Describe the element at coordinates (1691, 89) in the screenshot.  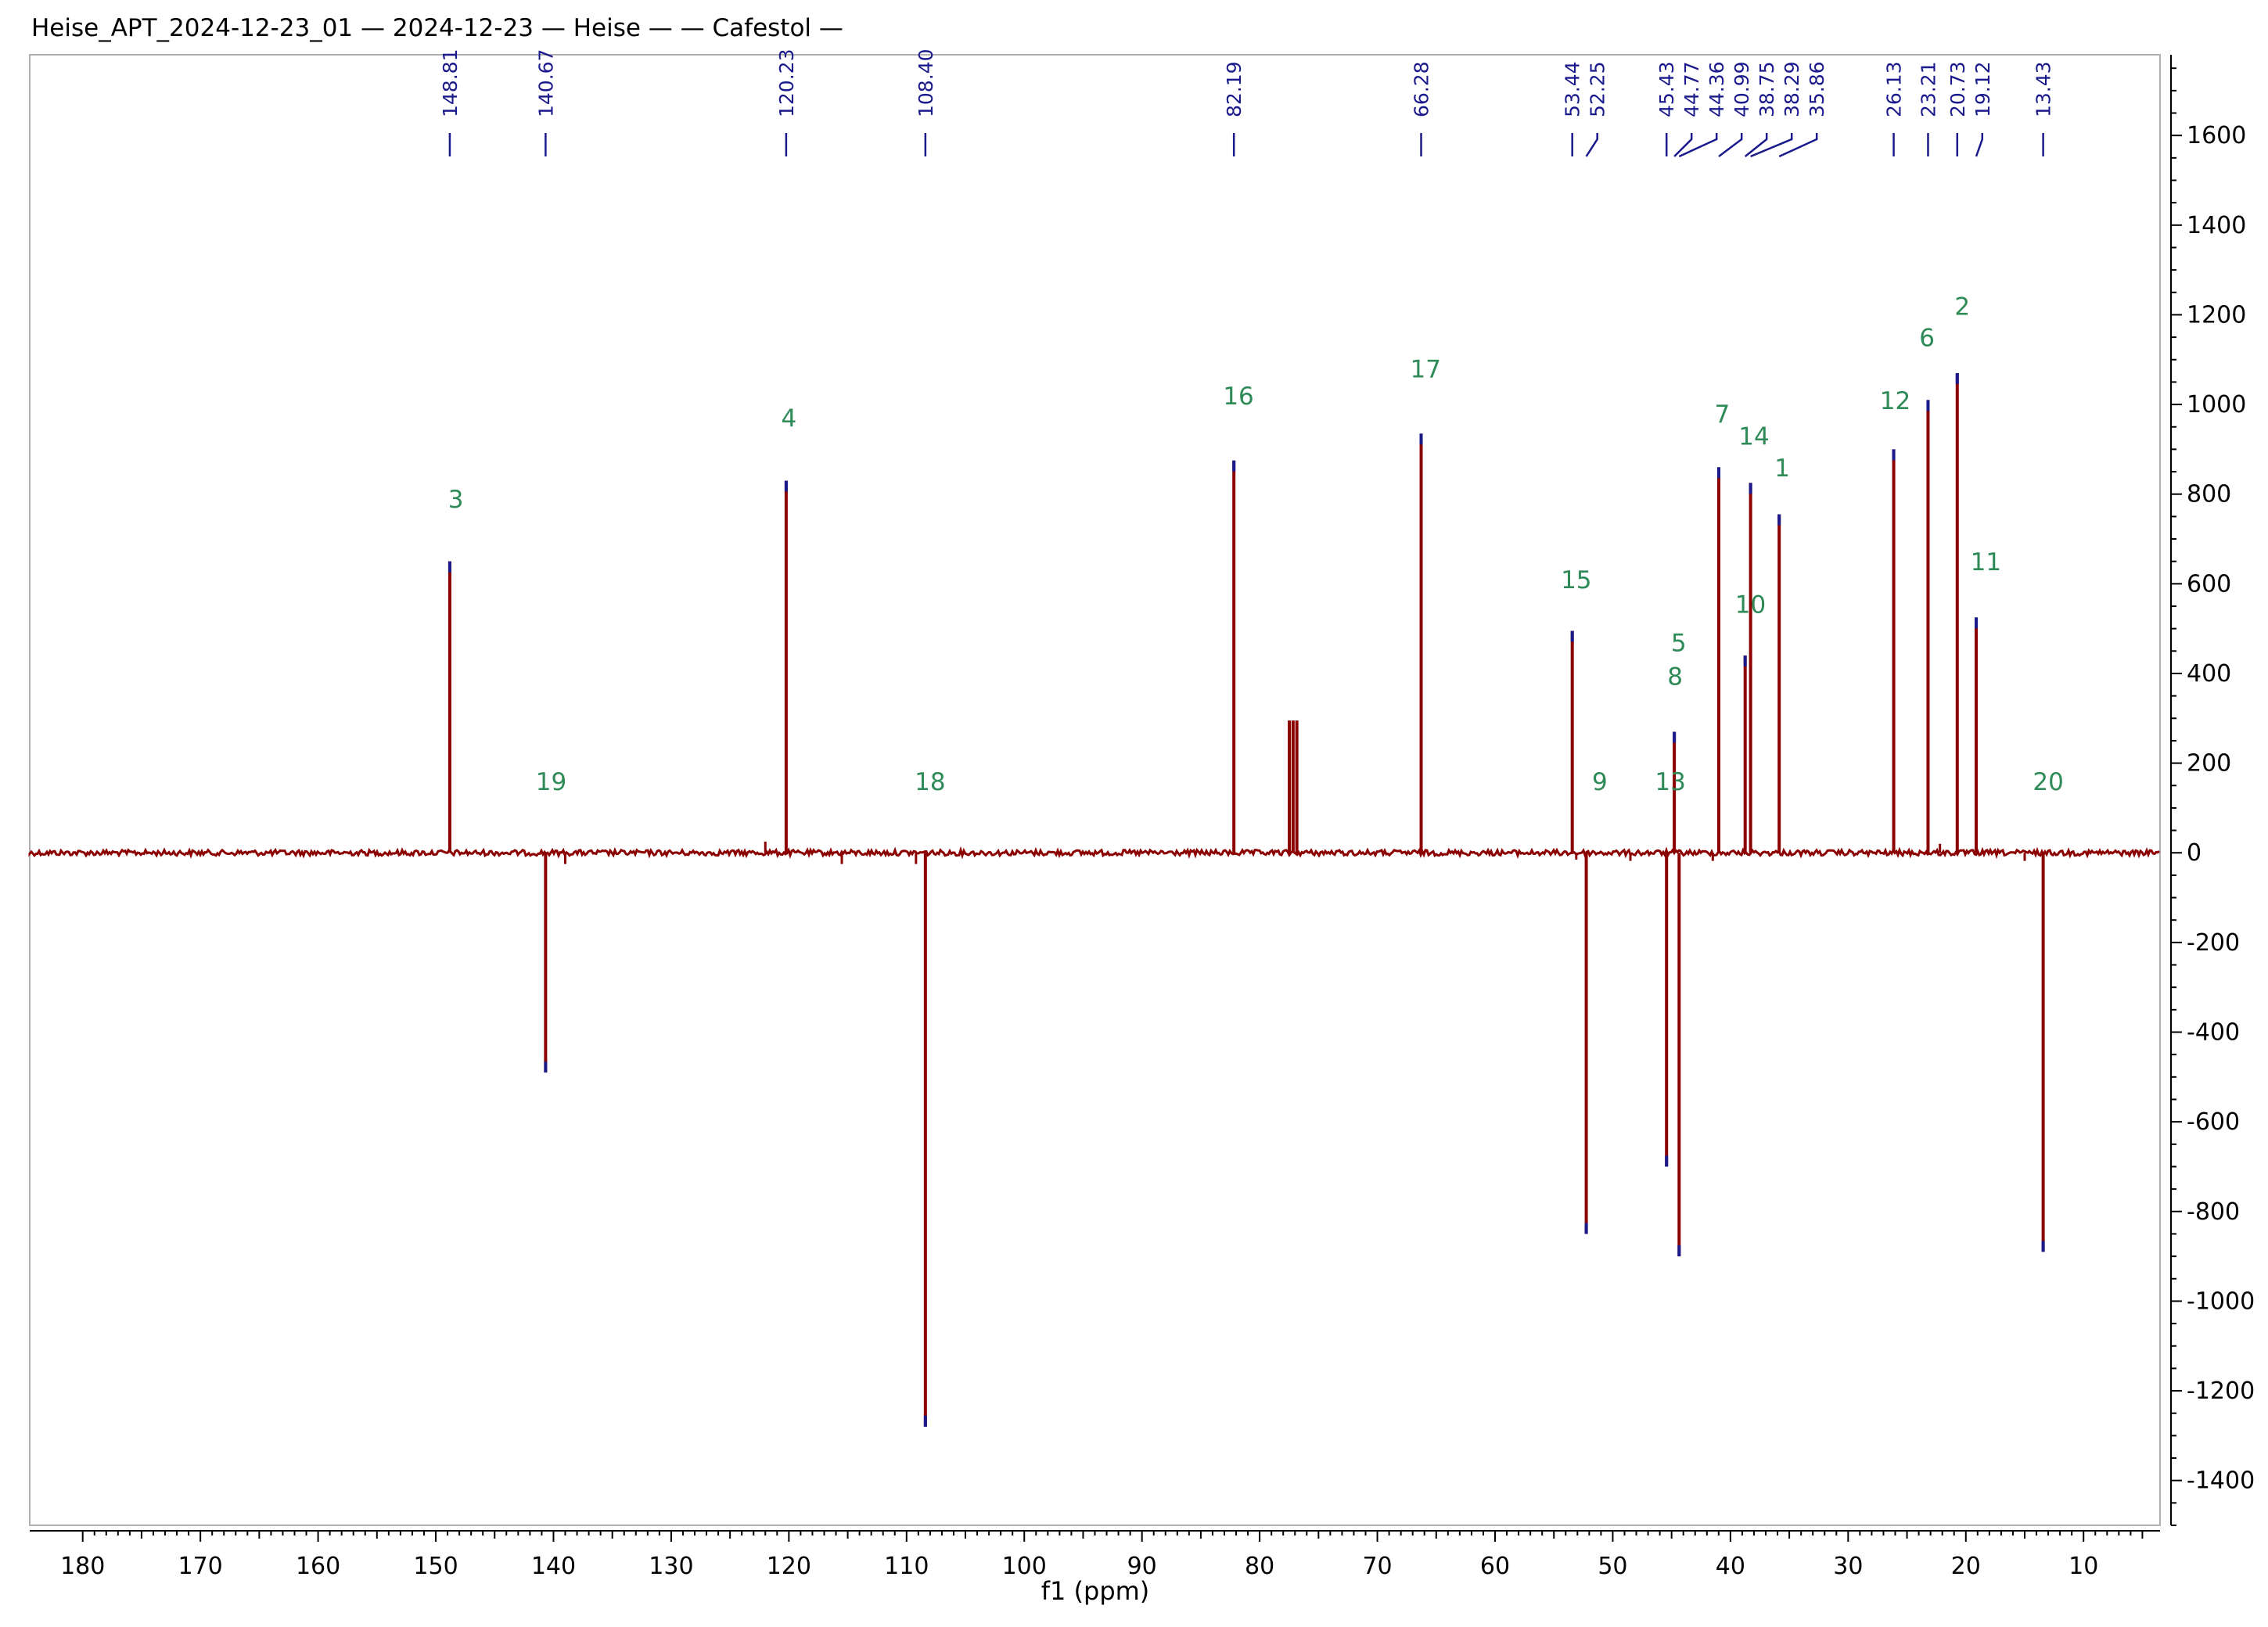
I see `peak-ppm-label: 44.77` at that location.